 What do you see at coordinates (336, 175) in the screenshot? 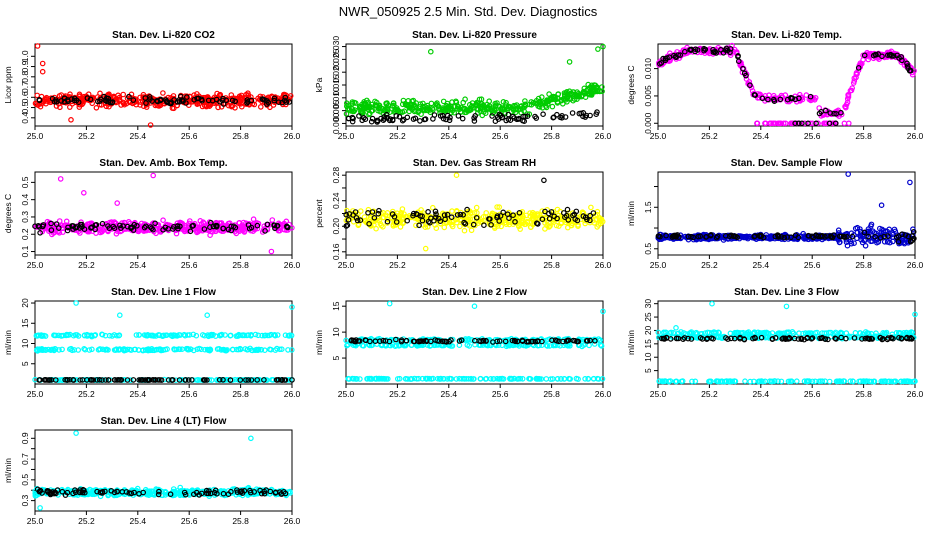
I see `y-tick-label: 0.28` at bounding box center [336, 175].